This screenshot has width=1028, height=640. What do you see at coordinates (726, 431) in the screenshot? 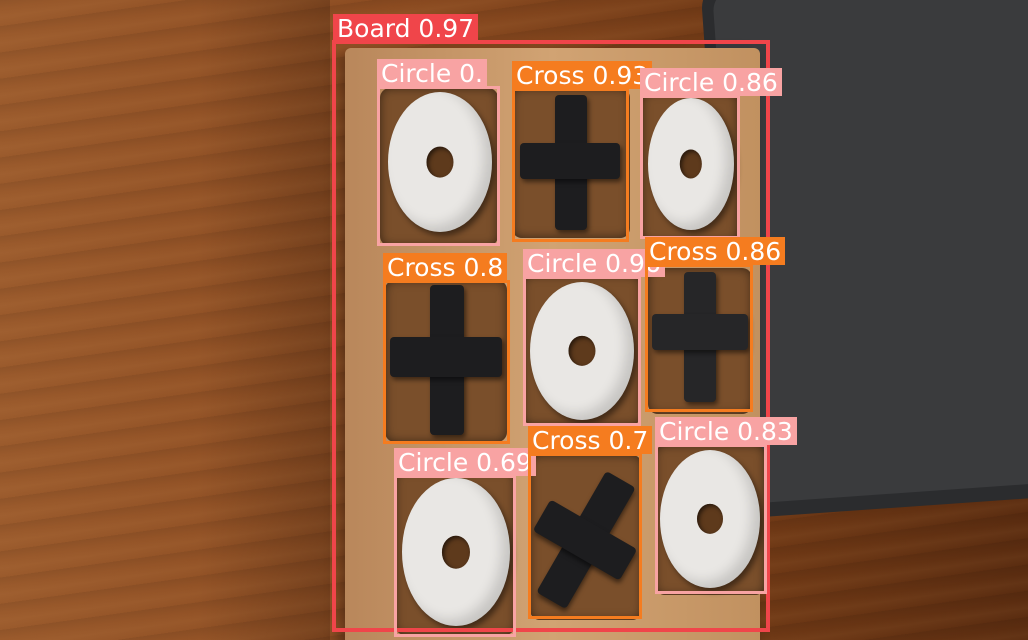
I see `detection-label: Circle 0.83` at bounding box center [726, 431].